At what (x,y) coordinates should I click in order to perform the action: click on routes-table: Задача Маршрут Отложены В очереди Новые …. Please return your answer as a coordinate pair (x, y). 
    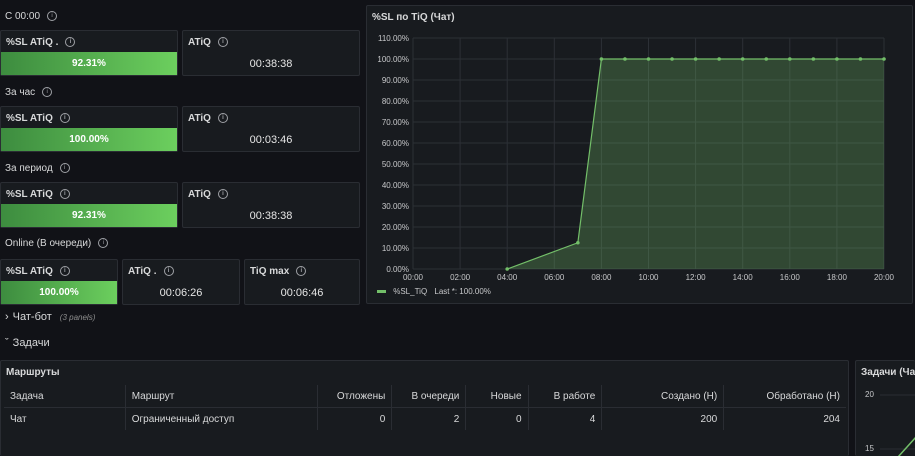
    Looking at the image, I should click on (425, 407).